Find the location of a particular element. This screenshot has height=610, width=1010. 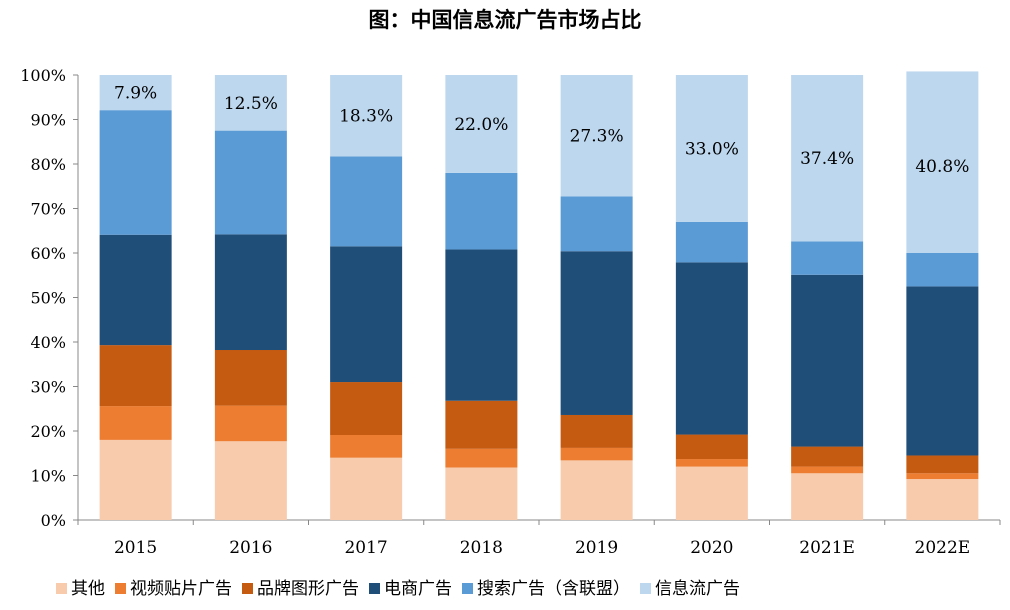

legend-entry: 视频贴片广告 is located at coordinates (181, 589).